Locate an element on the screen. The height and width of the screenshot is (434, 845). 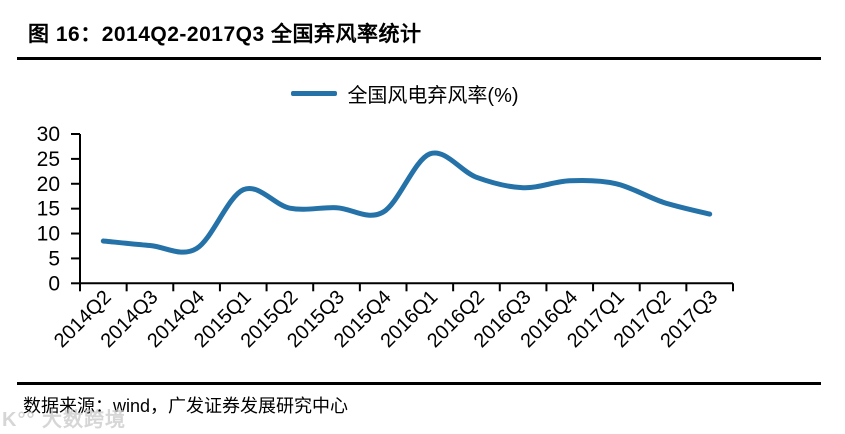
y-tick-label: 0 is located at coordinates (54, 283).